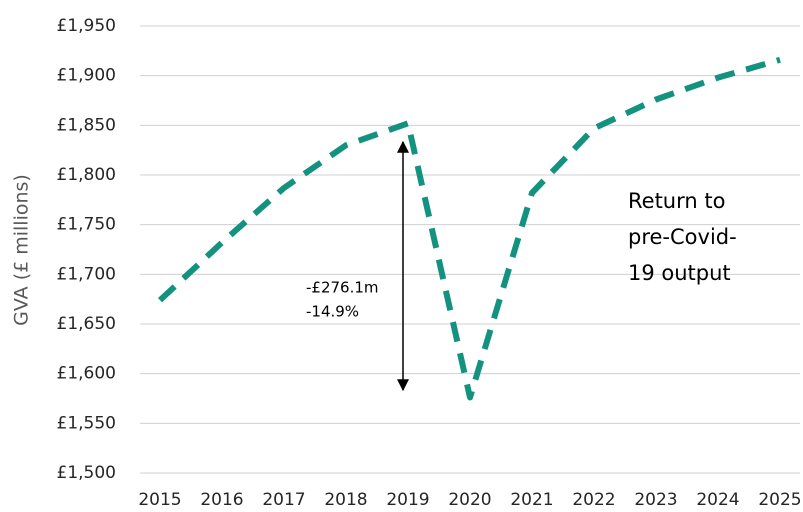 The image size is (803, 512). I want to click on x-tick-label: 2016, so click(221, 500).